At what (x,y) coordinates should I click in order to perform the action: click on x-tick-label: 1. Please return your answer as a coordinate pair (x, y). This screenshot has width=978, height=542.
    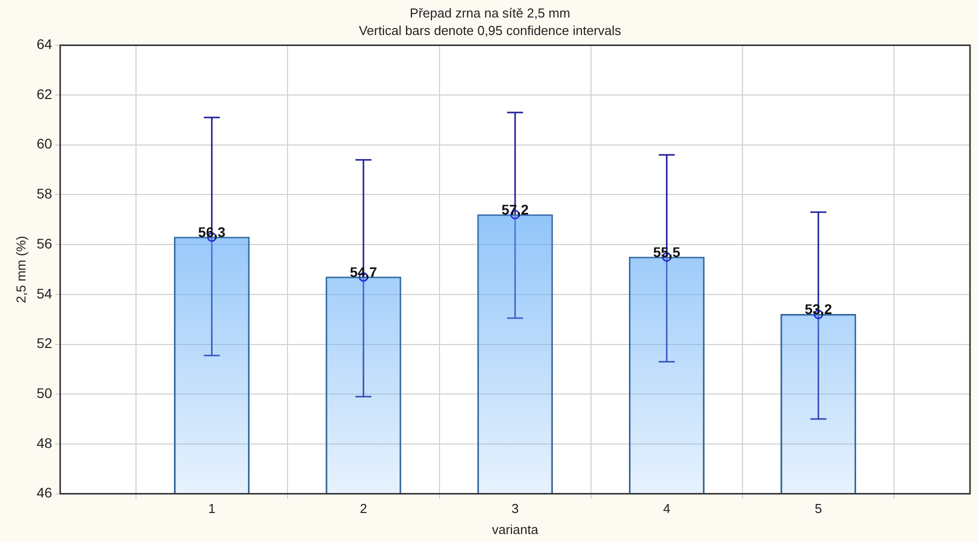
    Looking at the image, I should click on (212, 508).